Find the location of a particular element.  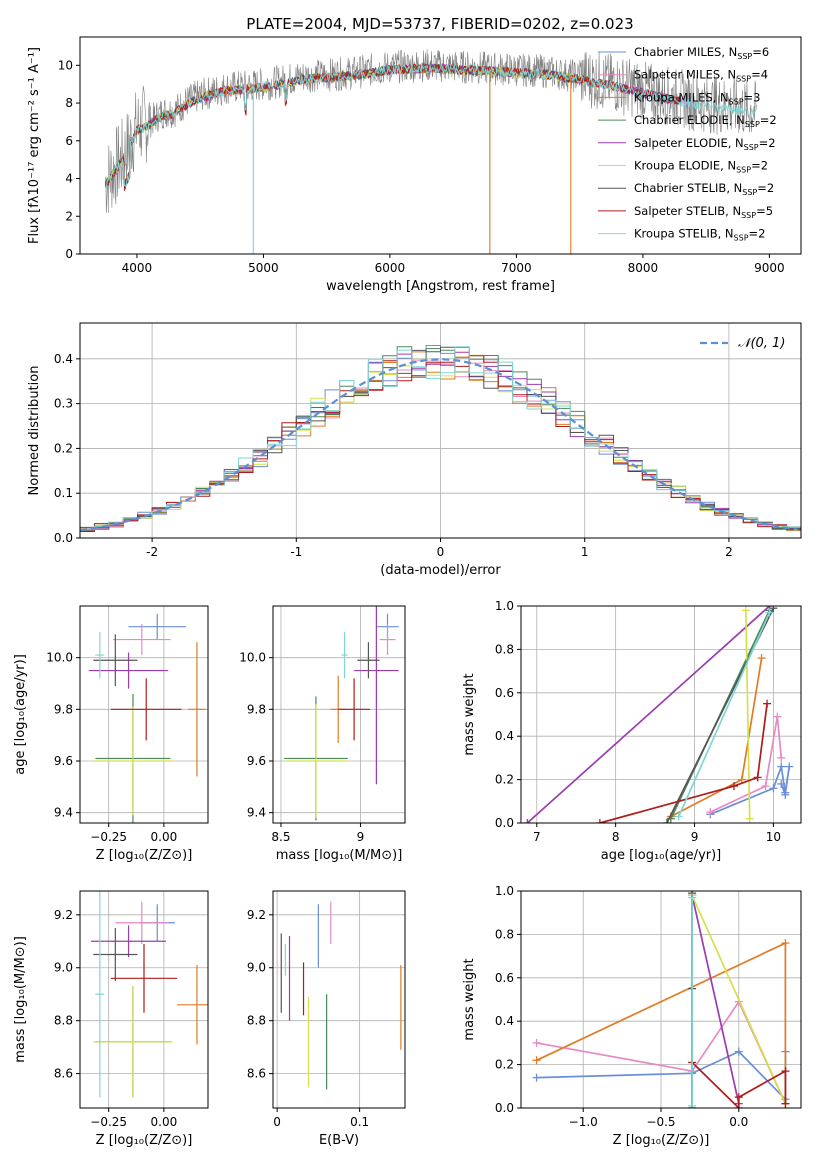

legend-entry: Kroupa MILES, NSSP=3 is located at coordinates (697, 98).